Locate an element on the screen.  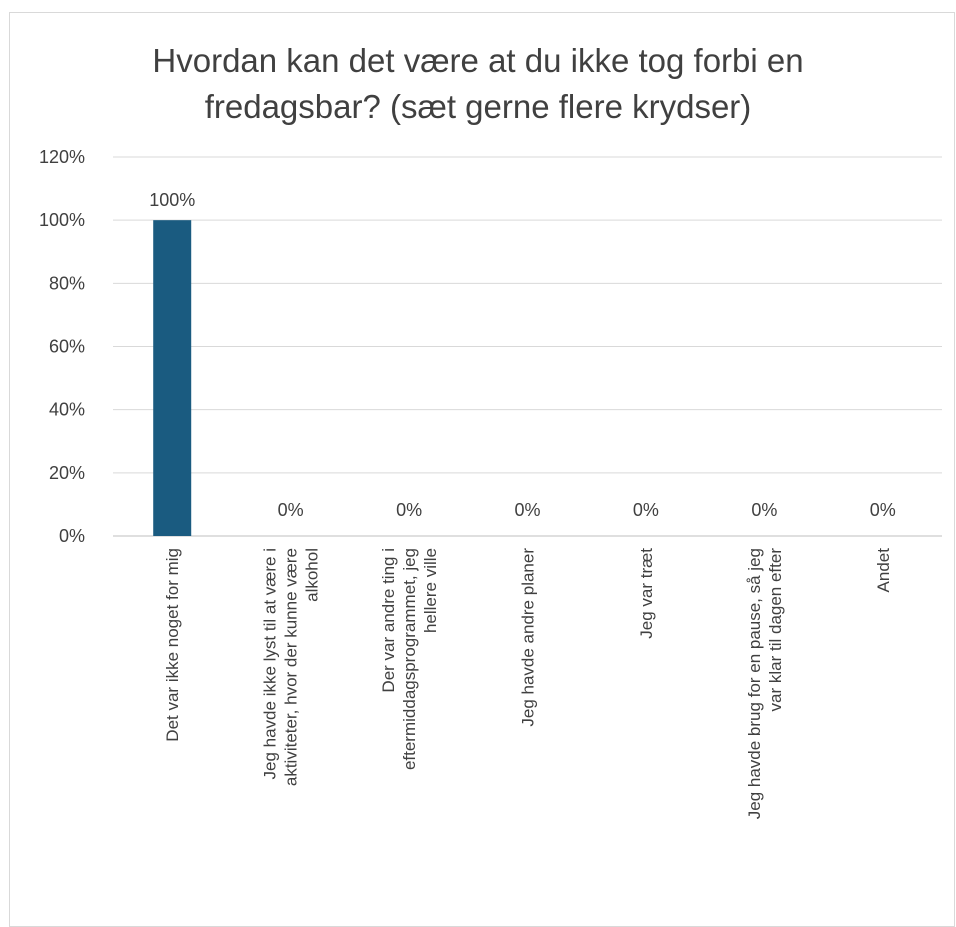
x-tick-label-line: Det var ikke noget for mig is located at coordinates (172, 645).